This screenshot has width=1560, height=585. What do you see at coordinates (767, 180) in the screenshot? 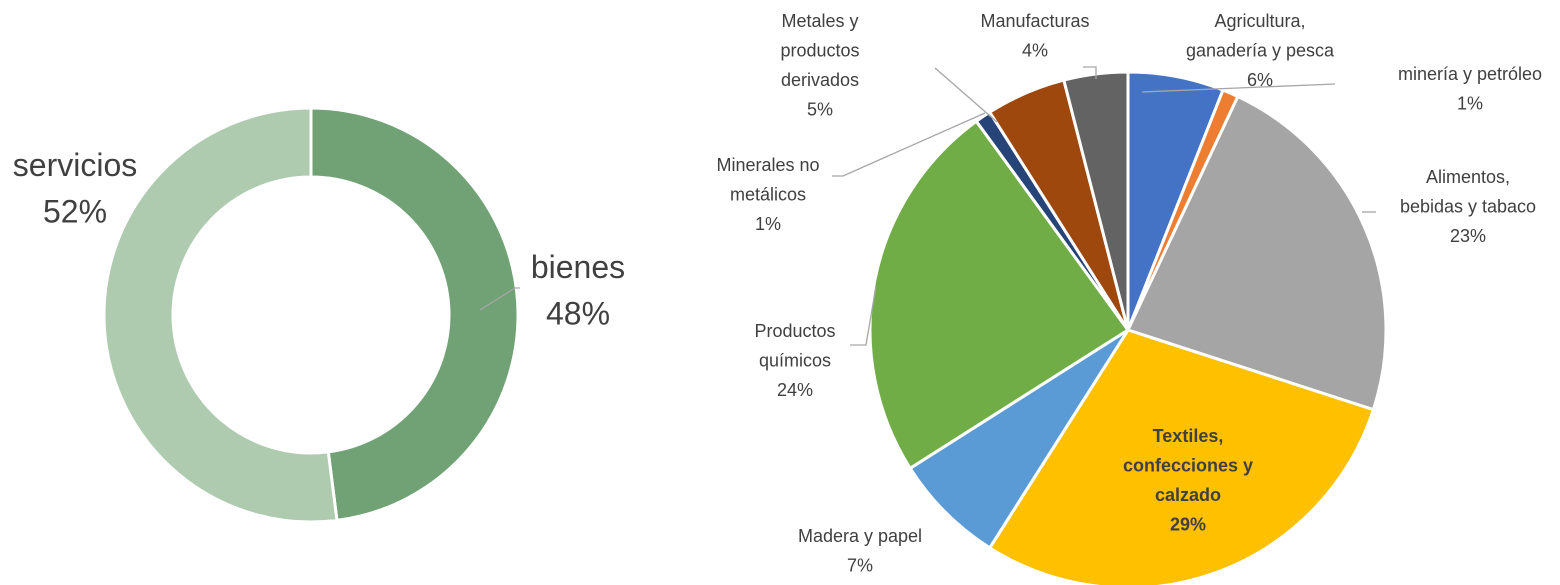
I see `label: Minerales no metálicos` at bounding box center [767, 180].